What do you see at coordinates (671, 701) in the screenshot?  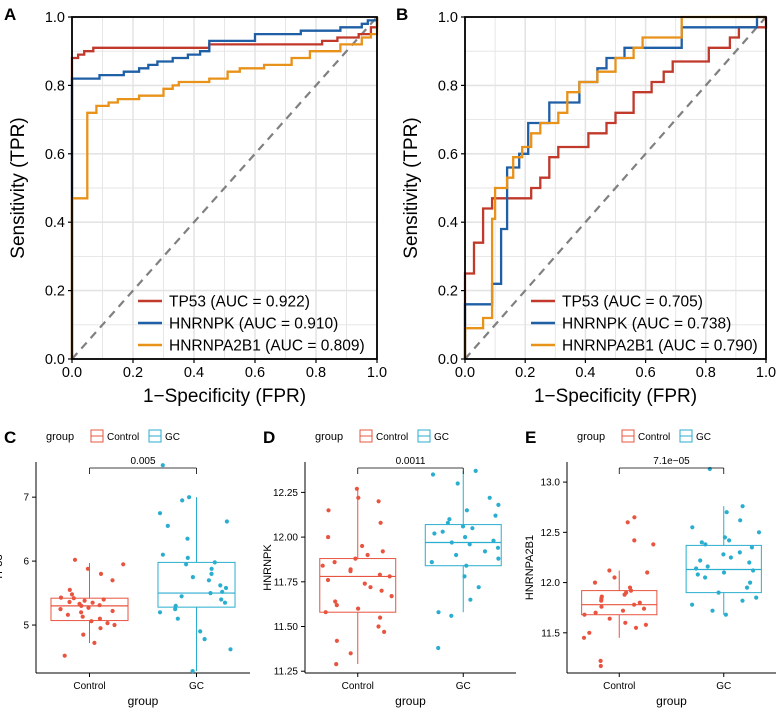 I see `x-axis-title: group` at bounding box center [671, 701].